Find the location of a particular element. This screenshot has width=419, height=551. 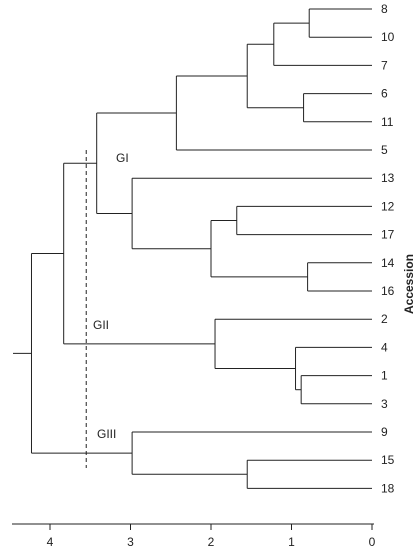

leaf-label: 15 is located at coordinates (388, 460).